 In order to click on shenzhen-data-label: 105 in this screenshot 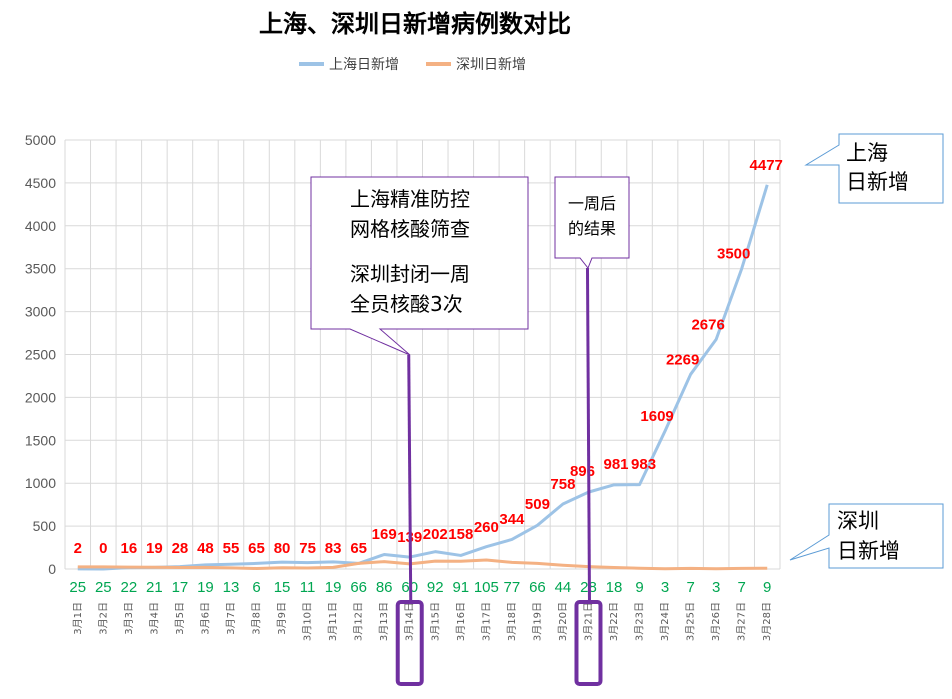, I will do `click(486, 587)`.